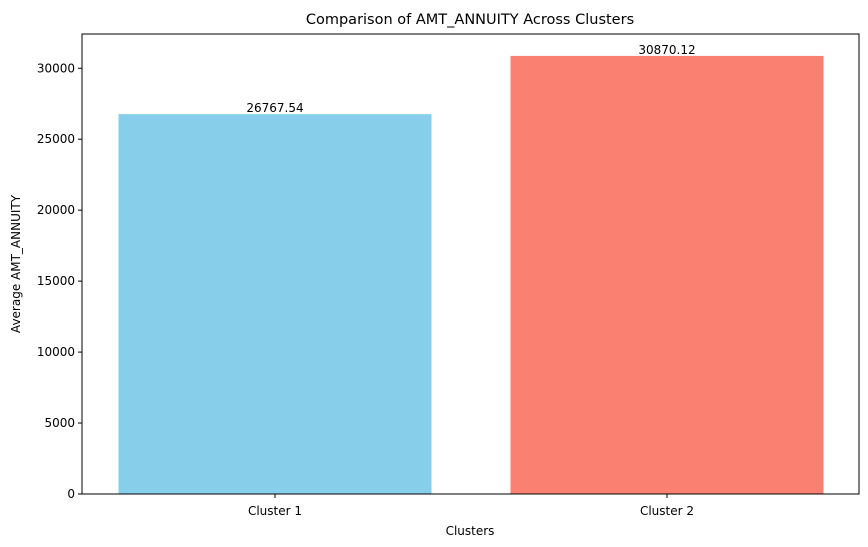 Image resolution: width=868 pixels, height=547 pixels. What do you see at coordinates (470, 79) in the screenshot?
I see `data-labels-group: 26767.54 30870.12` at bounding box center [470, 79].